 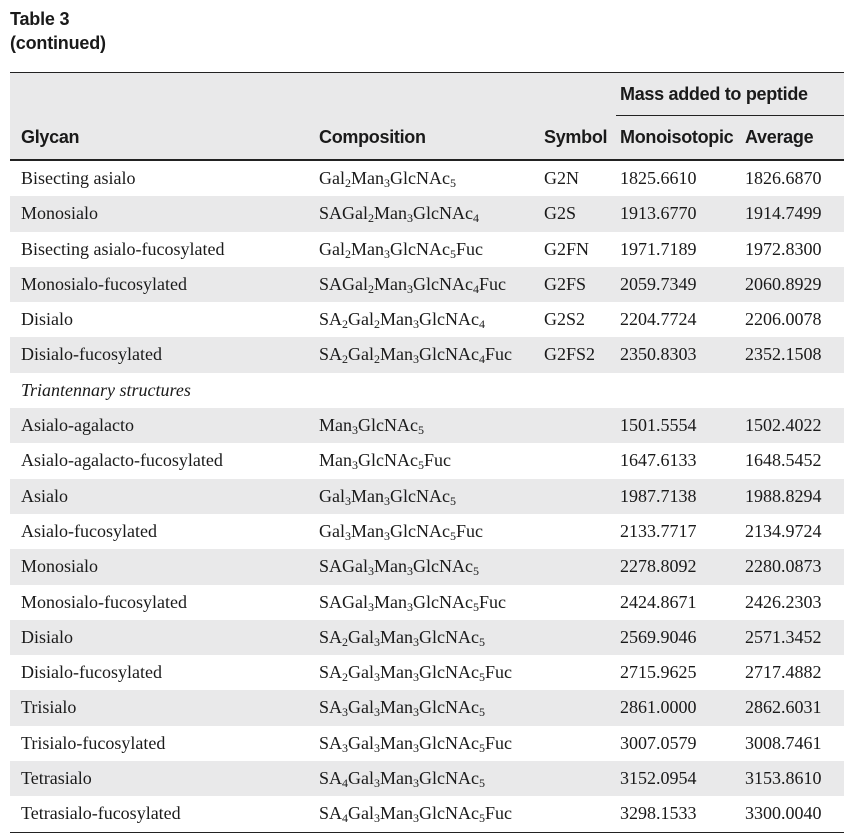 What do you see at coordinates (783, 354) in the screenshot?
I see `average-mass-cell: 2352.1508` at bounding box center [783, 354].